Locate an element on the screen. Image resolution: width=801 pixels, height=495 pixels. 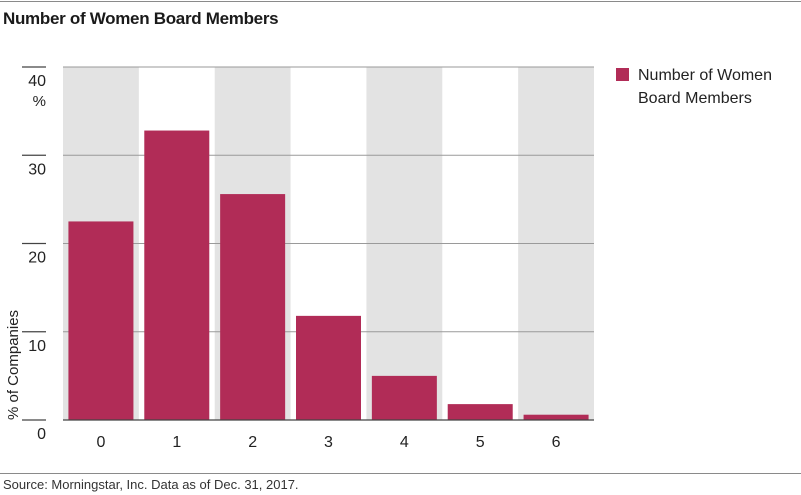
y-unit-label: % is located at coordinates (39, 101).